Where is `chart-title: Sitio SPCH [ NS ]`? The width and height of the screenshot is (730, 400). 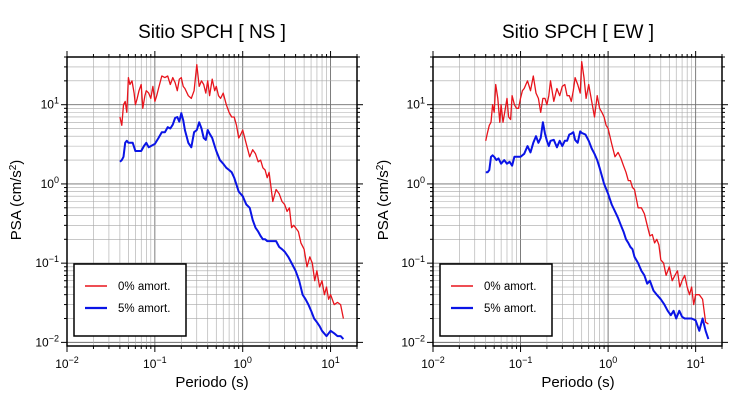
chart-title: Sitio SPCH [ NS ] is located at coordinates (212, 32).